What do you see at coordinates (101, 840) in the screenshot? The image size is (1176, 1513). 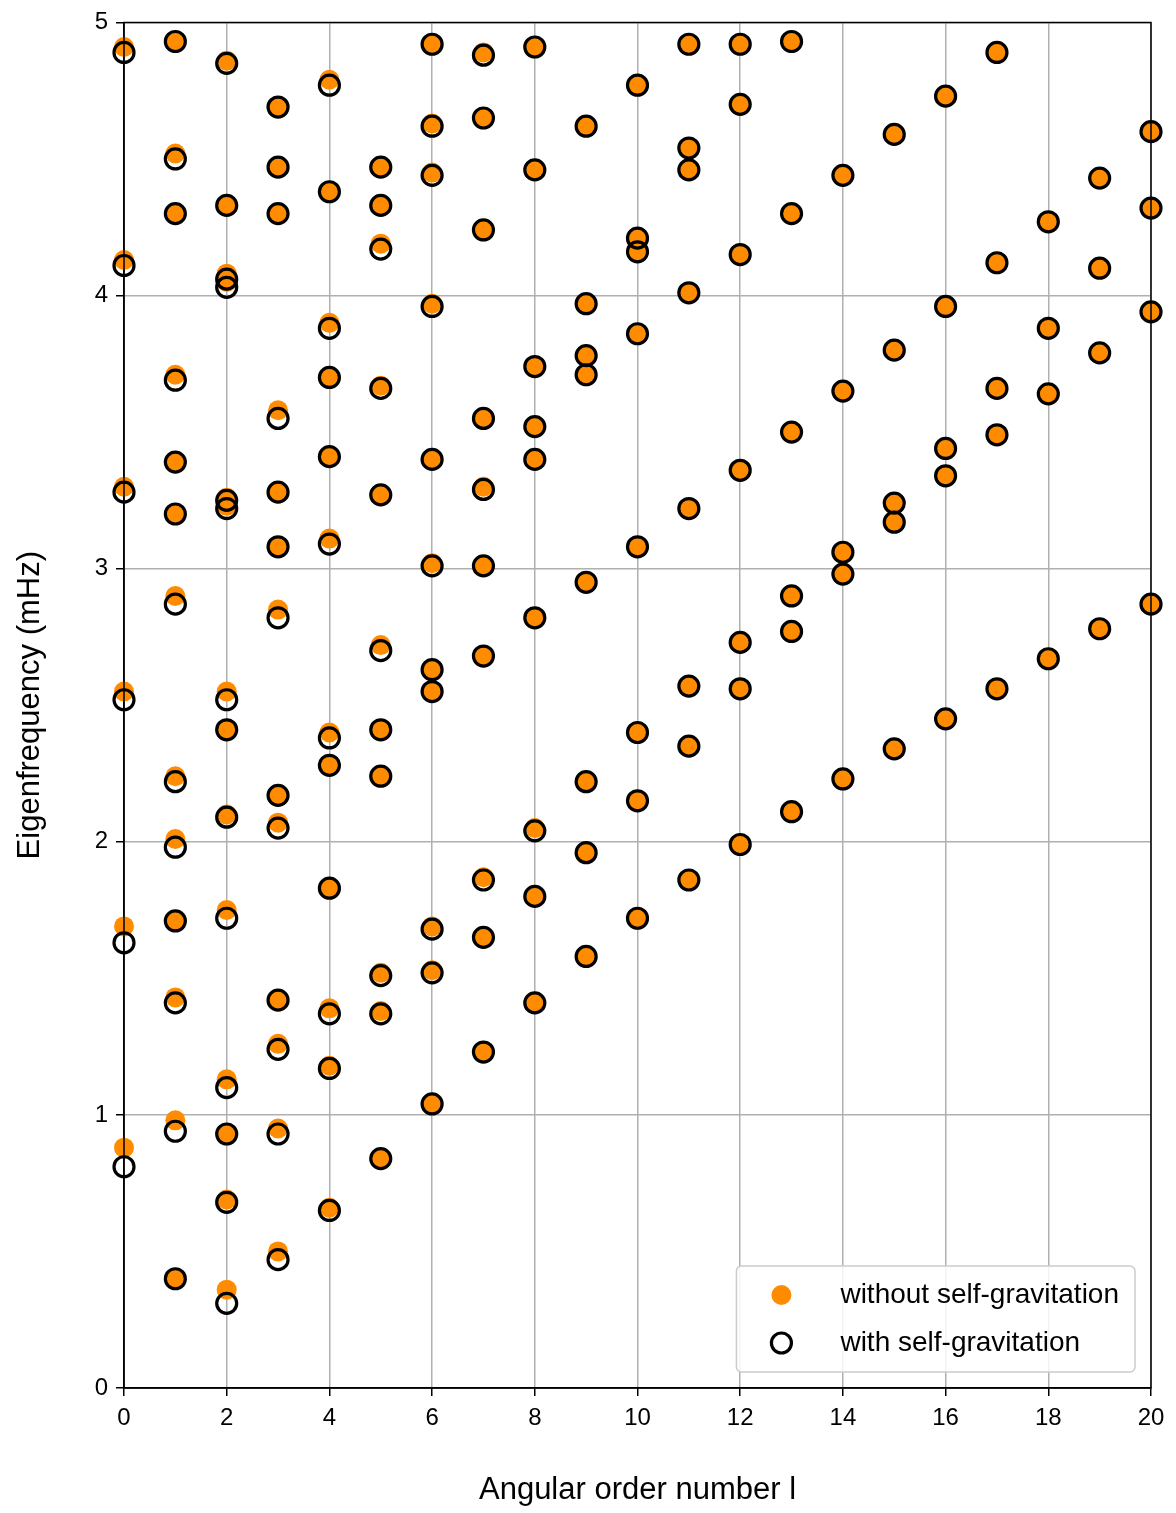 I see `y-tick-label: 2` at bounding box center [101, 840].